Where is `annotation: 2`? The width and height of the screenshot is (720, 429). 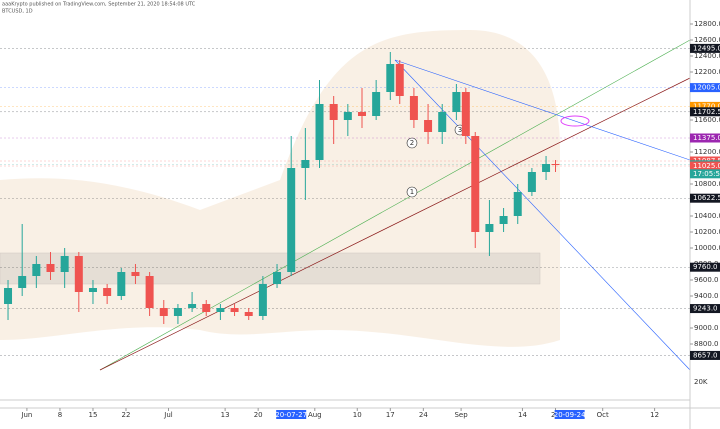
annotation: 2 is located at coordinates (412, 143).